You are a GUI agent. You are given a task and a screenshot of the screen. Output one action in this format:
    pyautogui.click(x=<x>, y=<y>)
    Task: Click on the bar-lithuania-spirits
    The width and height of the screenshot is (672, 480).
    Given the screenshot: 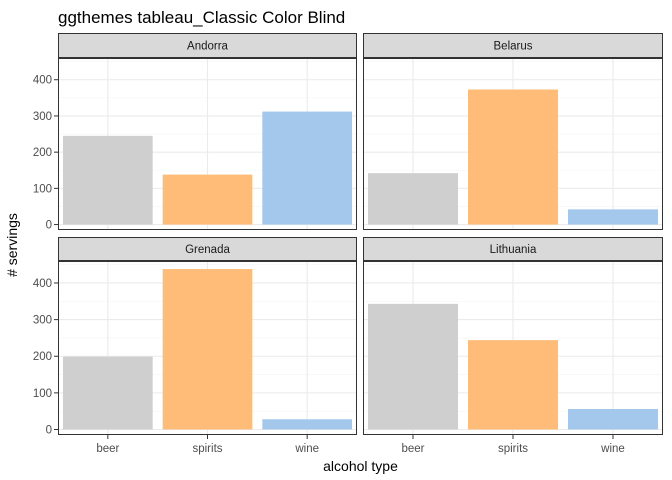 What is the action you would take?
    pyautogui.click(x=513, y=385)
    